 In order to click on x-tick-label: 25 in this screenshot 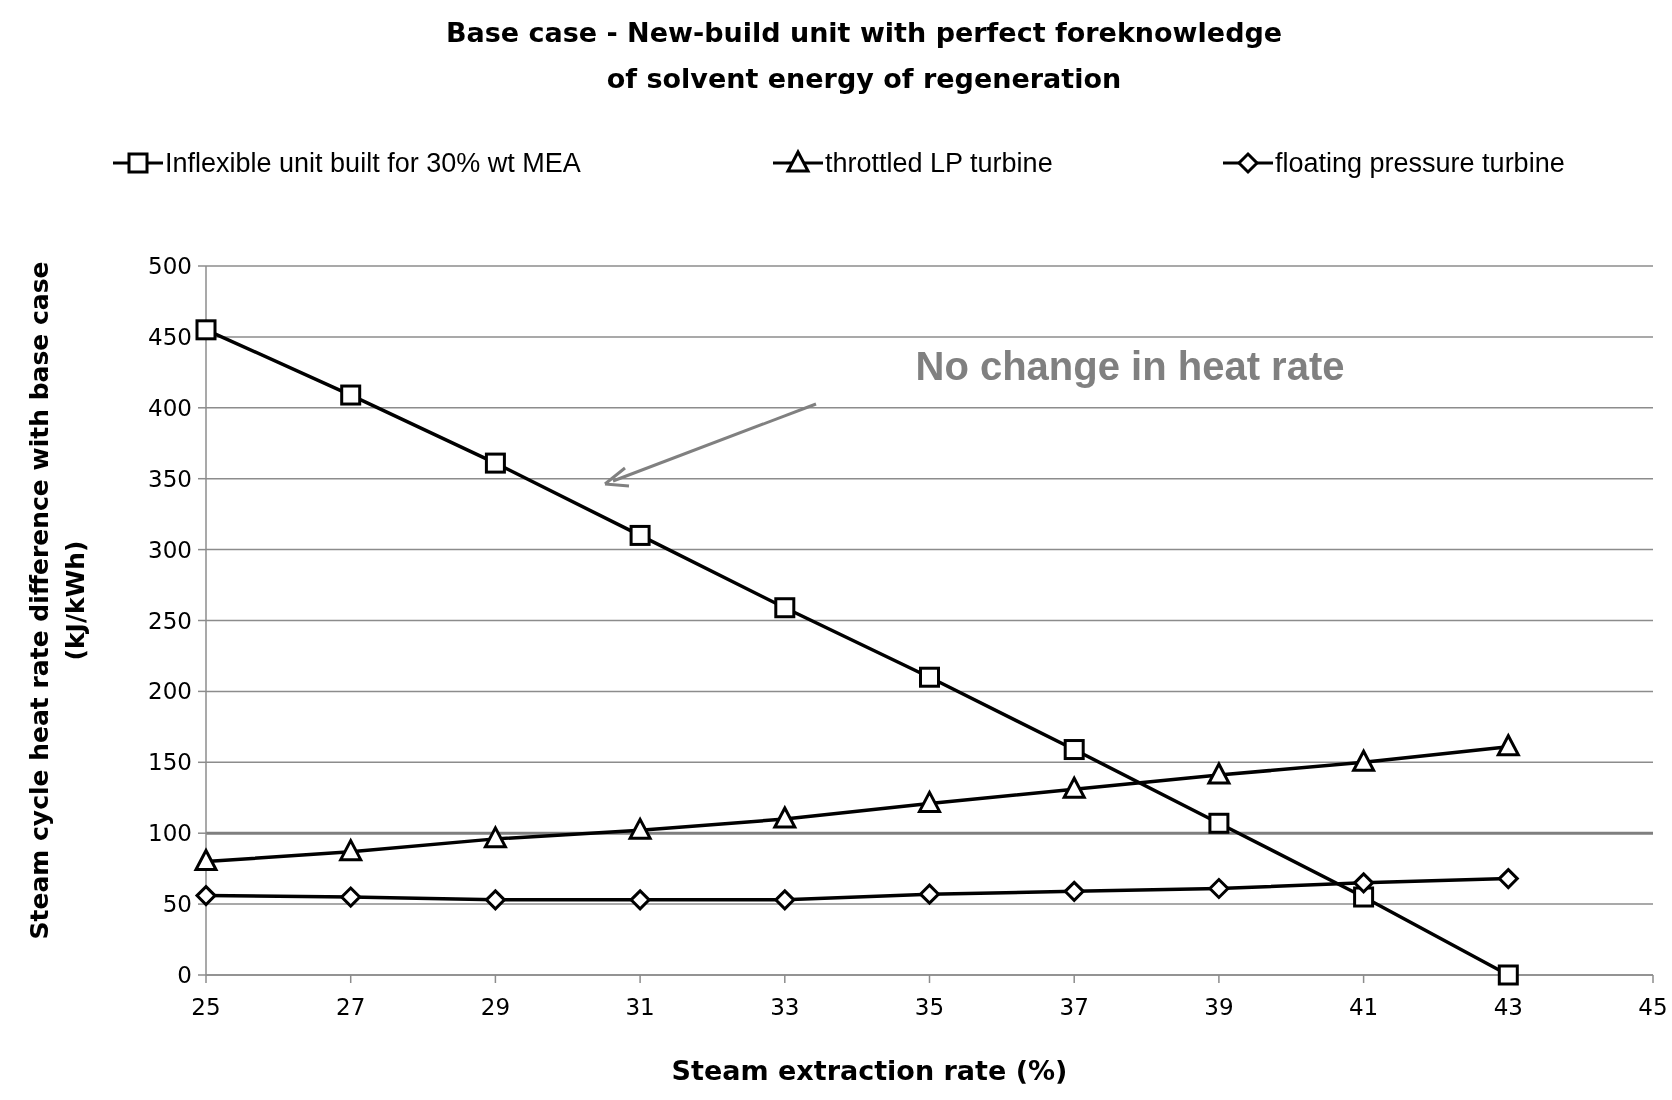, I will do `click(206, 1007)`.